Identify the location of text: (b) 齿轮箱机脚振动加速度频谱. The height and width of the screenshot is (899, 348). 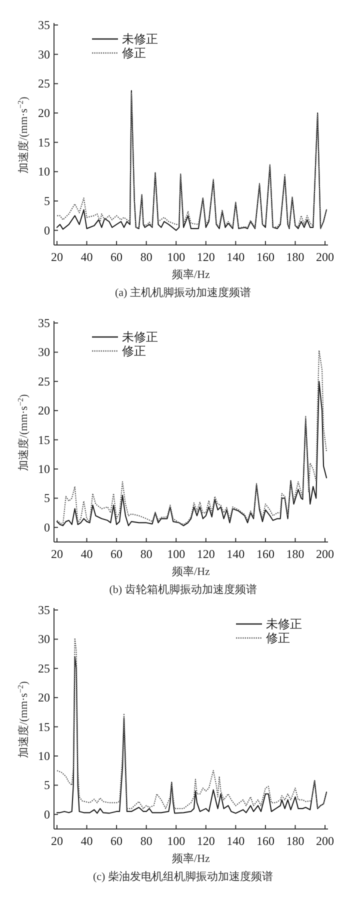
(183, 589).